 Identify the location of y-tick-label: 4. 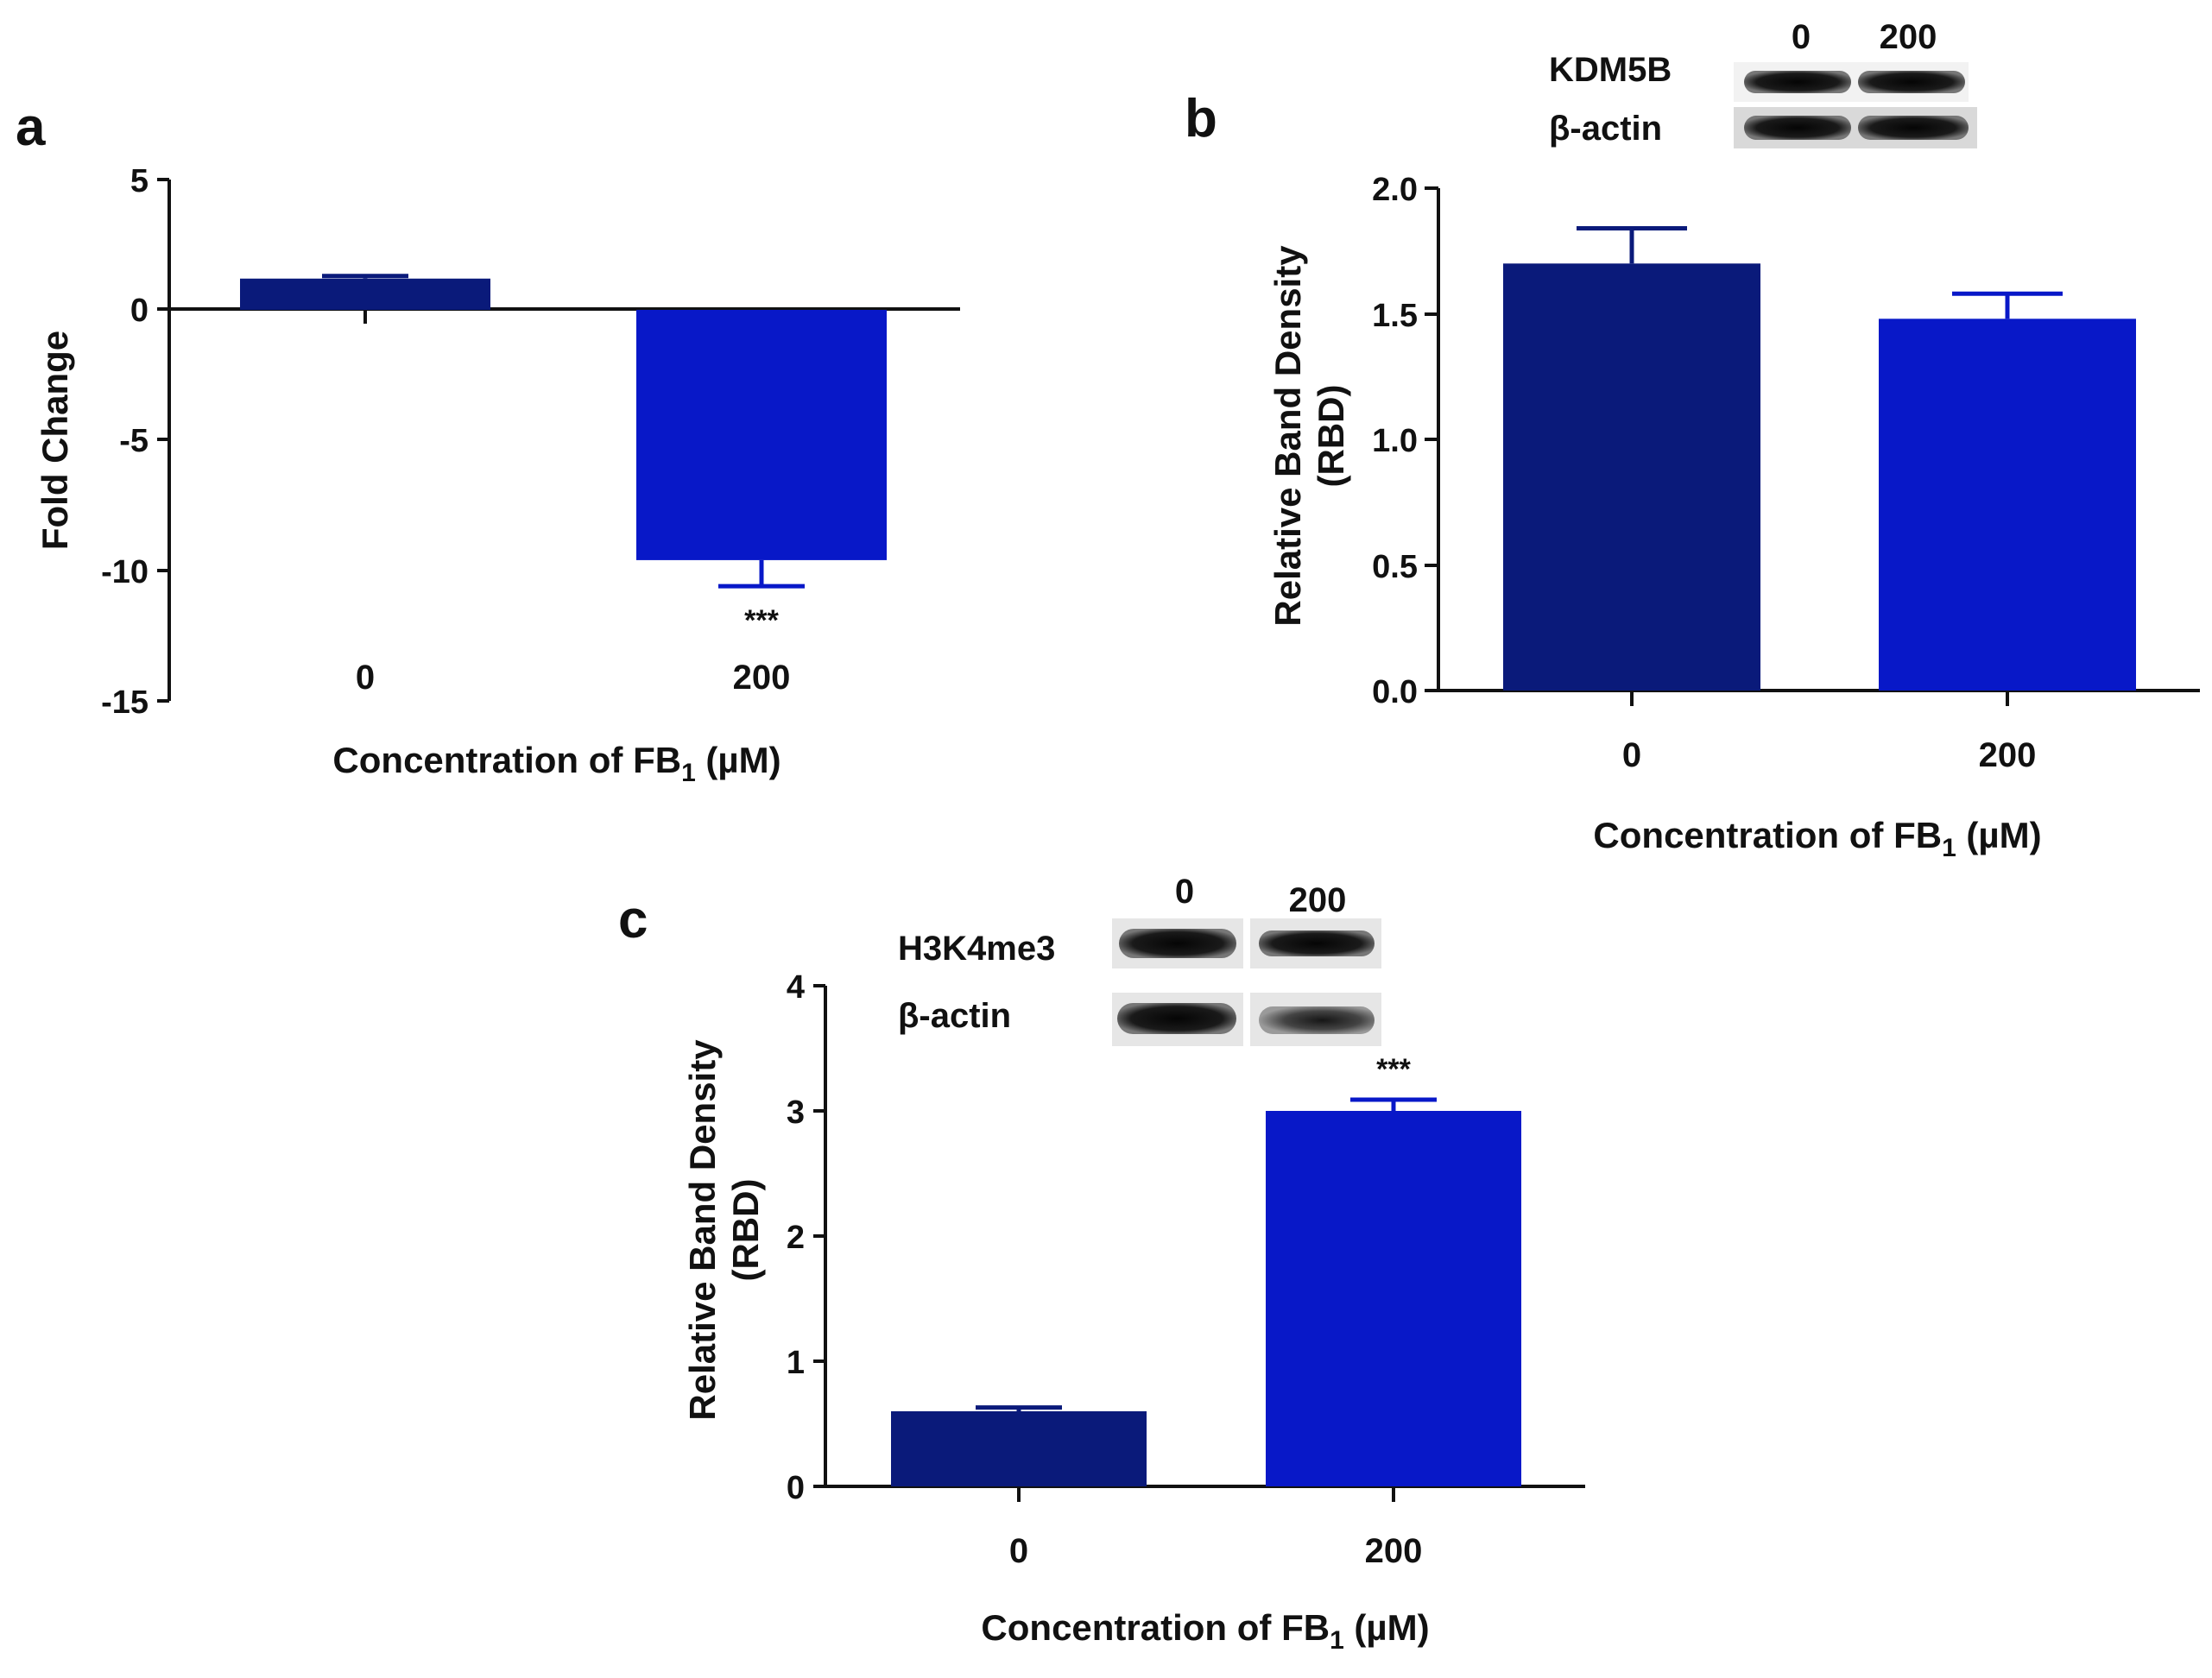
(796, 987).